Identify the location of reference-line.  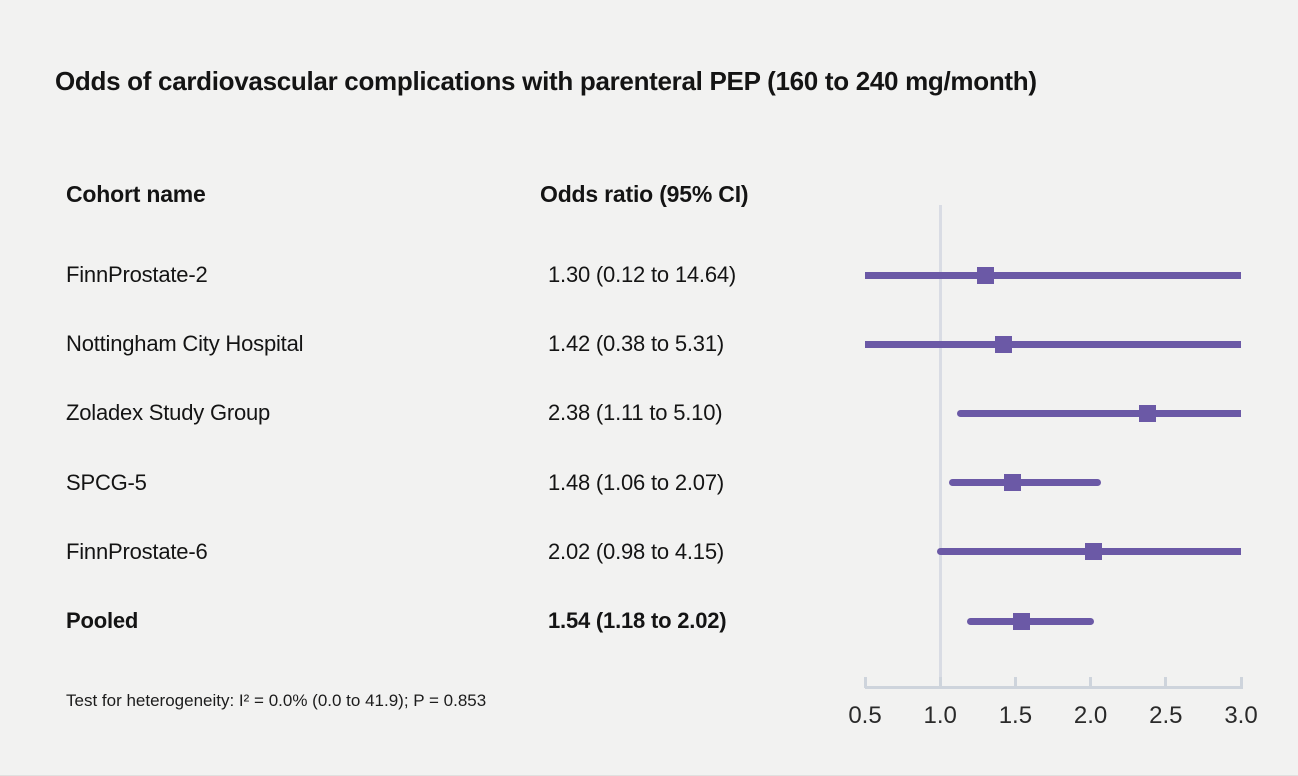
(940, 446).